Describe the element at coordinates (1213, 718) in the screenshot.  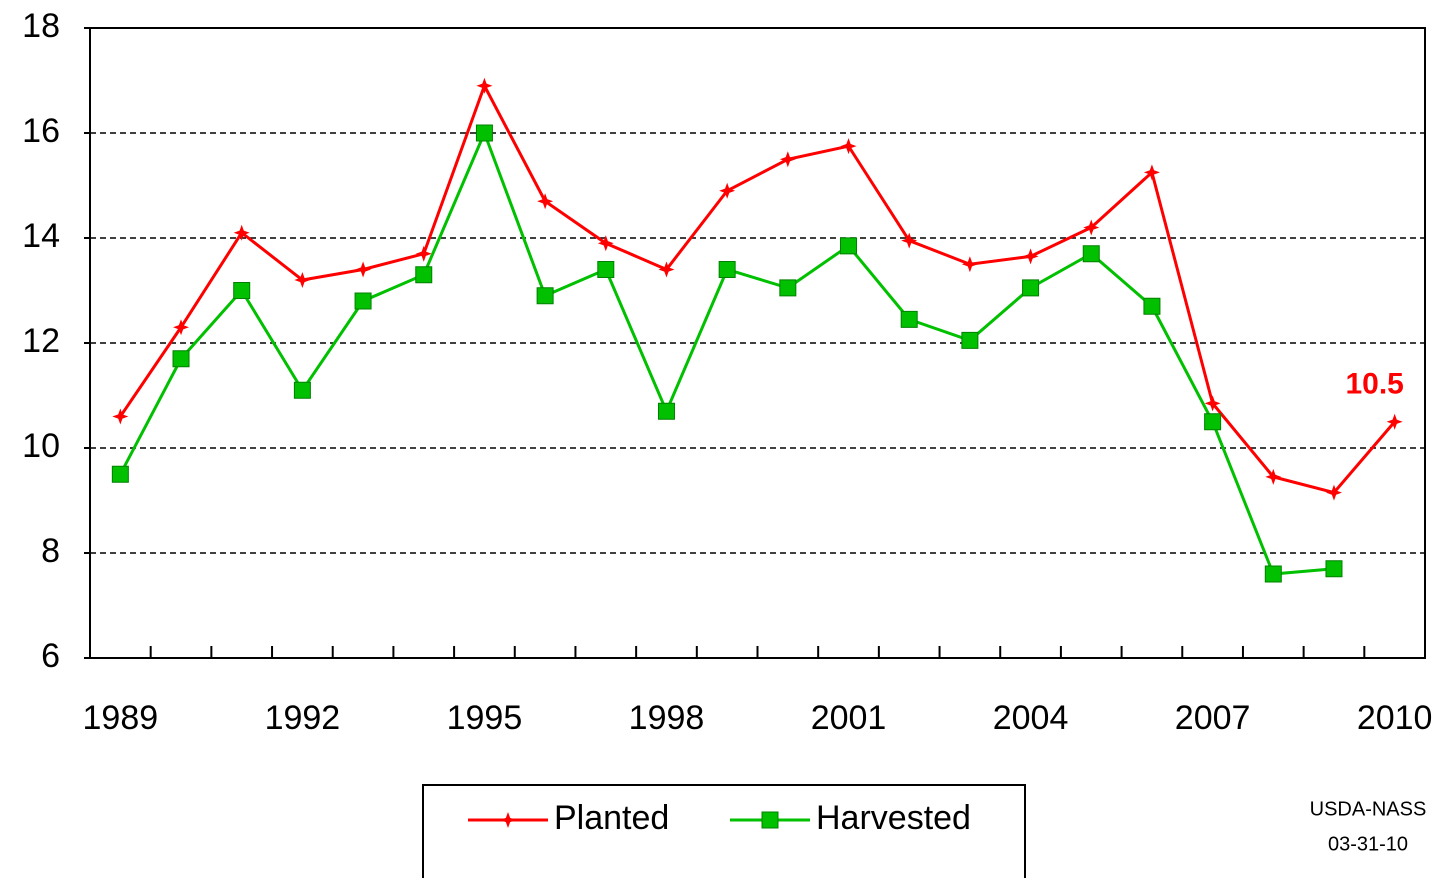
I see `x-tick-label: 2007` at that location.